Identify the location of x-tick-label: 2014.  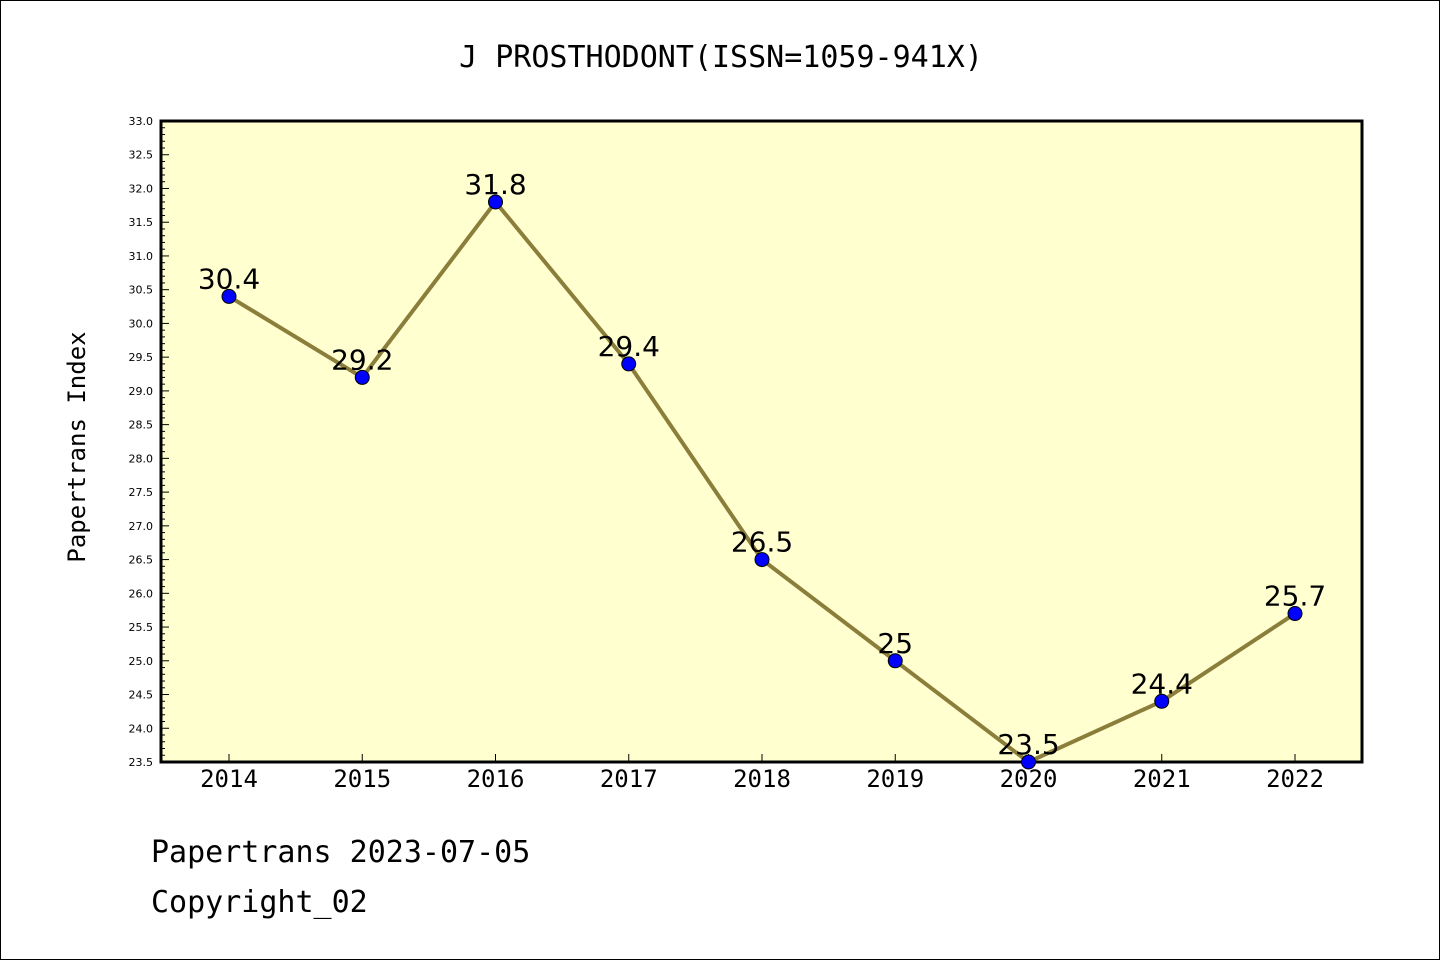
(229, 779).